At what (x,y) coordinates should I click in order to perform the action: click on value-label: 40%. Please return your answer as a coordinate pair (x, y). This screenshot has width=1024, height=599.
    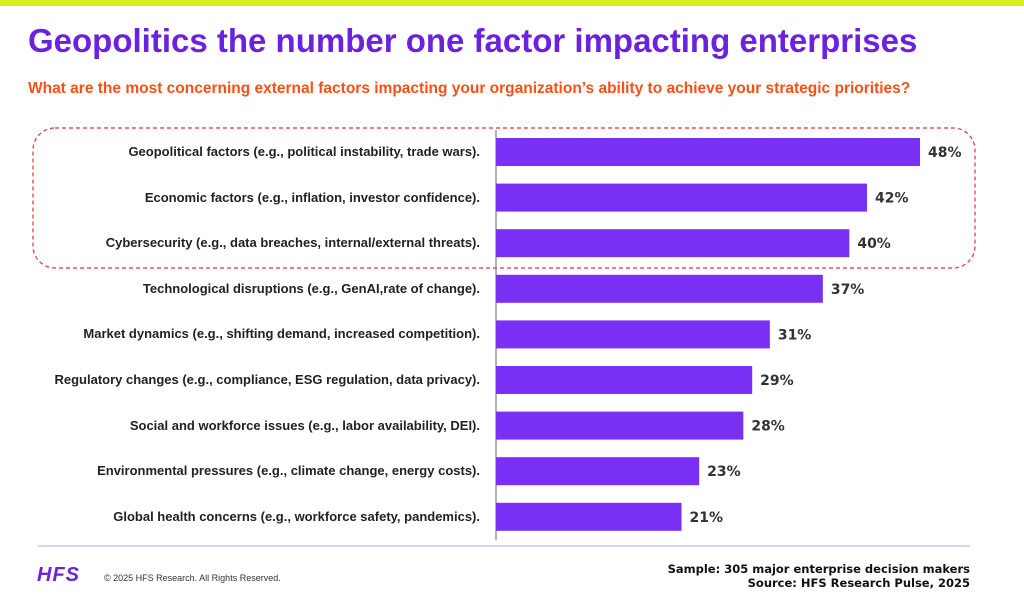
    Looking at the image, I should click on (874, 244).